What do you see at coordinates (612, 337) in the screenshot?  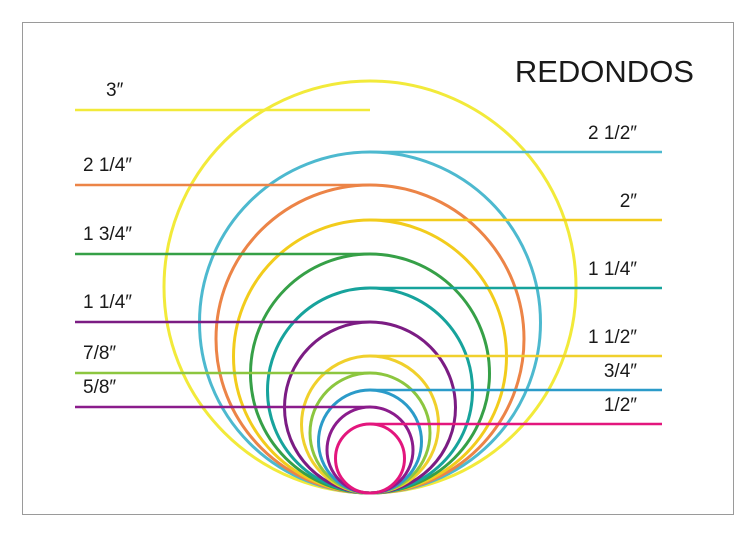 I see `size-label: 1 1/2″` at bounding box center [612, 337].